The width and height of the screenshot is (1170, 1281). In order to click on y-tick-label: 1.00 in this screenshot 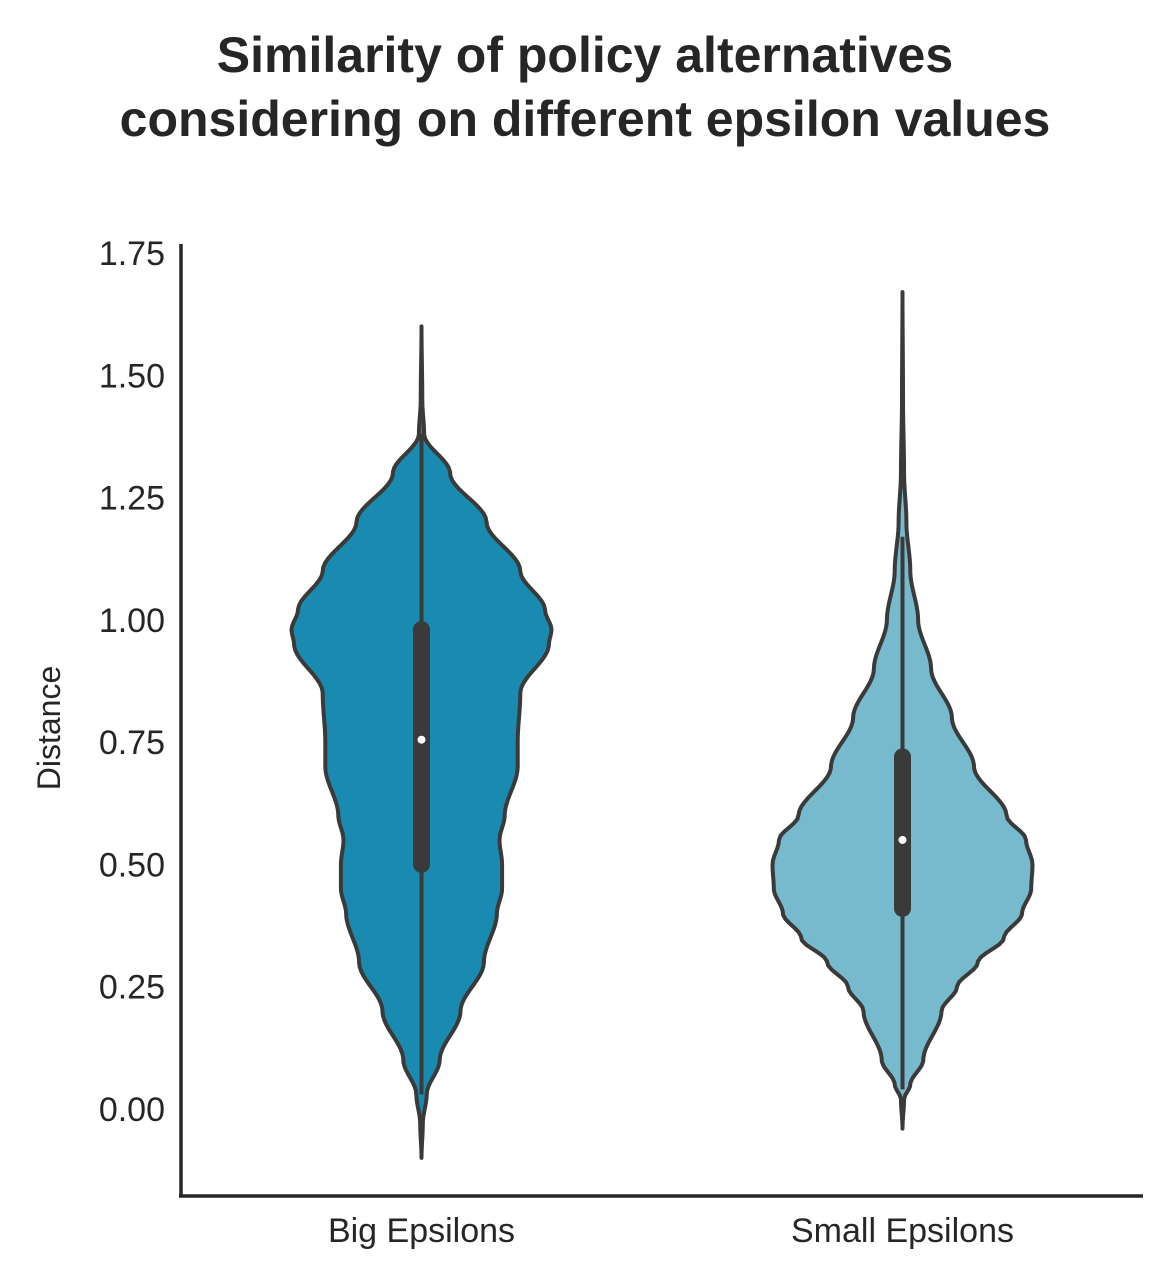, I will do `click(132, 621)`.